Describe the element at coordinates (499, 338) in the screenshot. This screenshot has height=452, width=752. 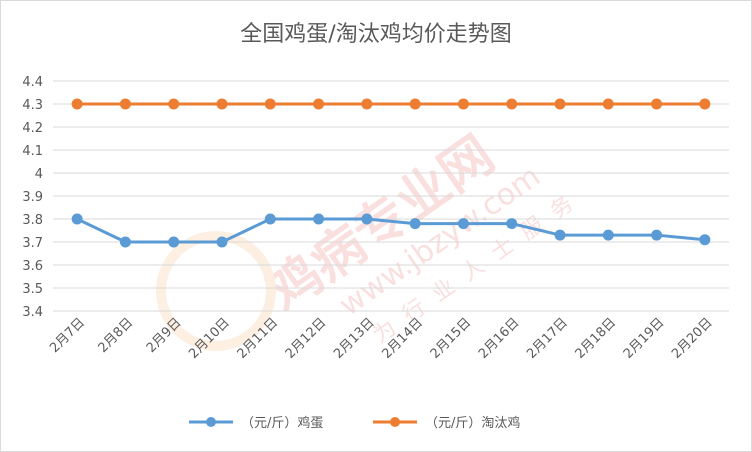
I see `x-tick-label: 2月16日` at that location.